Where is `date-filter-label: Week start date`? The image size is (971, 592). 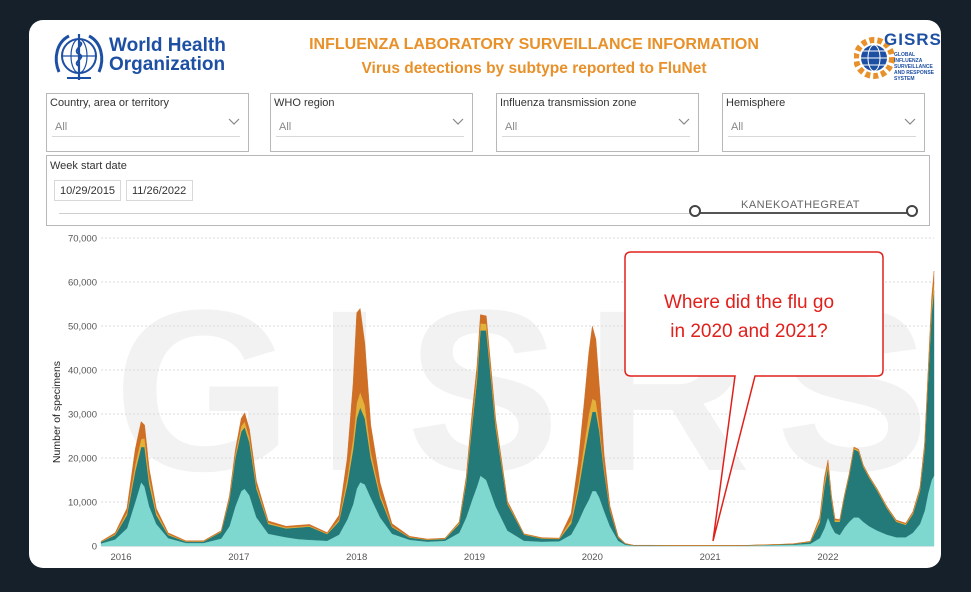 date-filter-label: Week start date is located at coordinates (88, 166).